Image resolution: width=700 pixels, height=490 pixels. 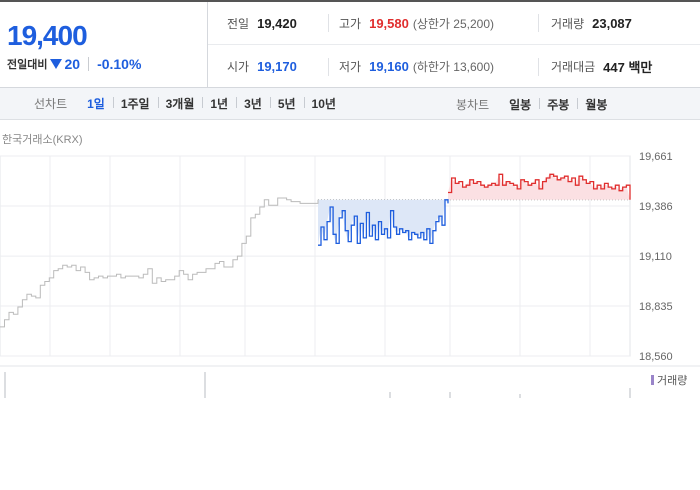 I want to click on stat-volume: 거래량 23,087, so click(x=585, y=23).